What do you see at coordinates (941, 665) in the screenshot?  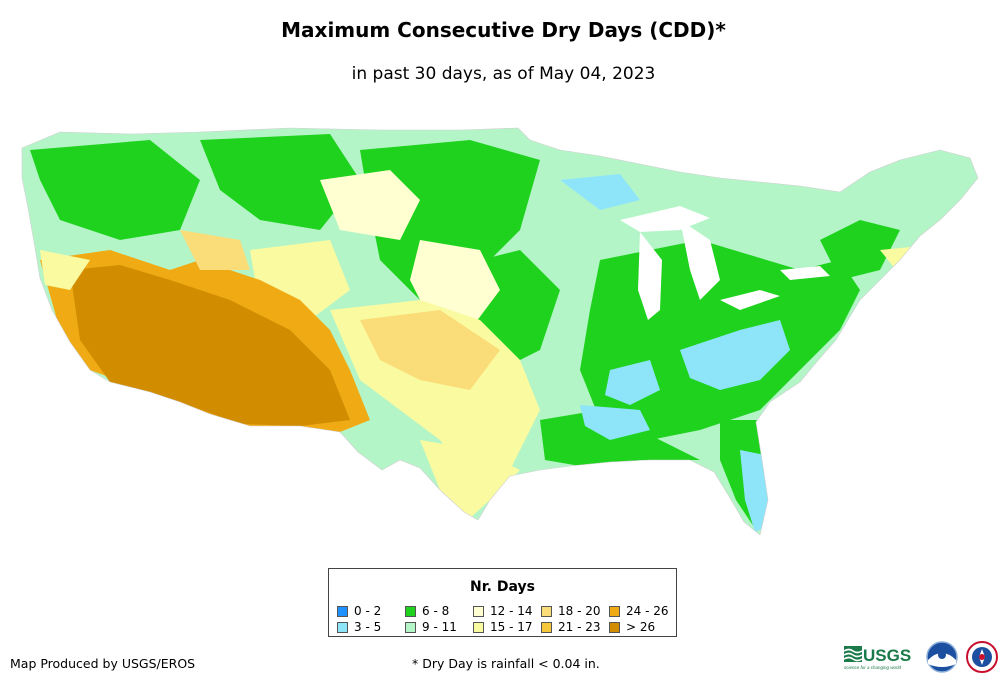 I see `noaa-wordmark: noaa` at bounding box center [941, 665].